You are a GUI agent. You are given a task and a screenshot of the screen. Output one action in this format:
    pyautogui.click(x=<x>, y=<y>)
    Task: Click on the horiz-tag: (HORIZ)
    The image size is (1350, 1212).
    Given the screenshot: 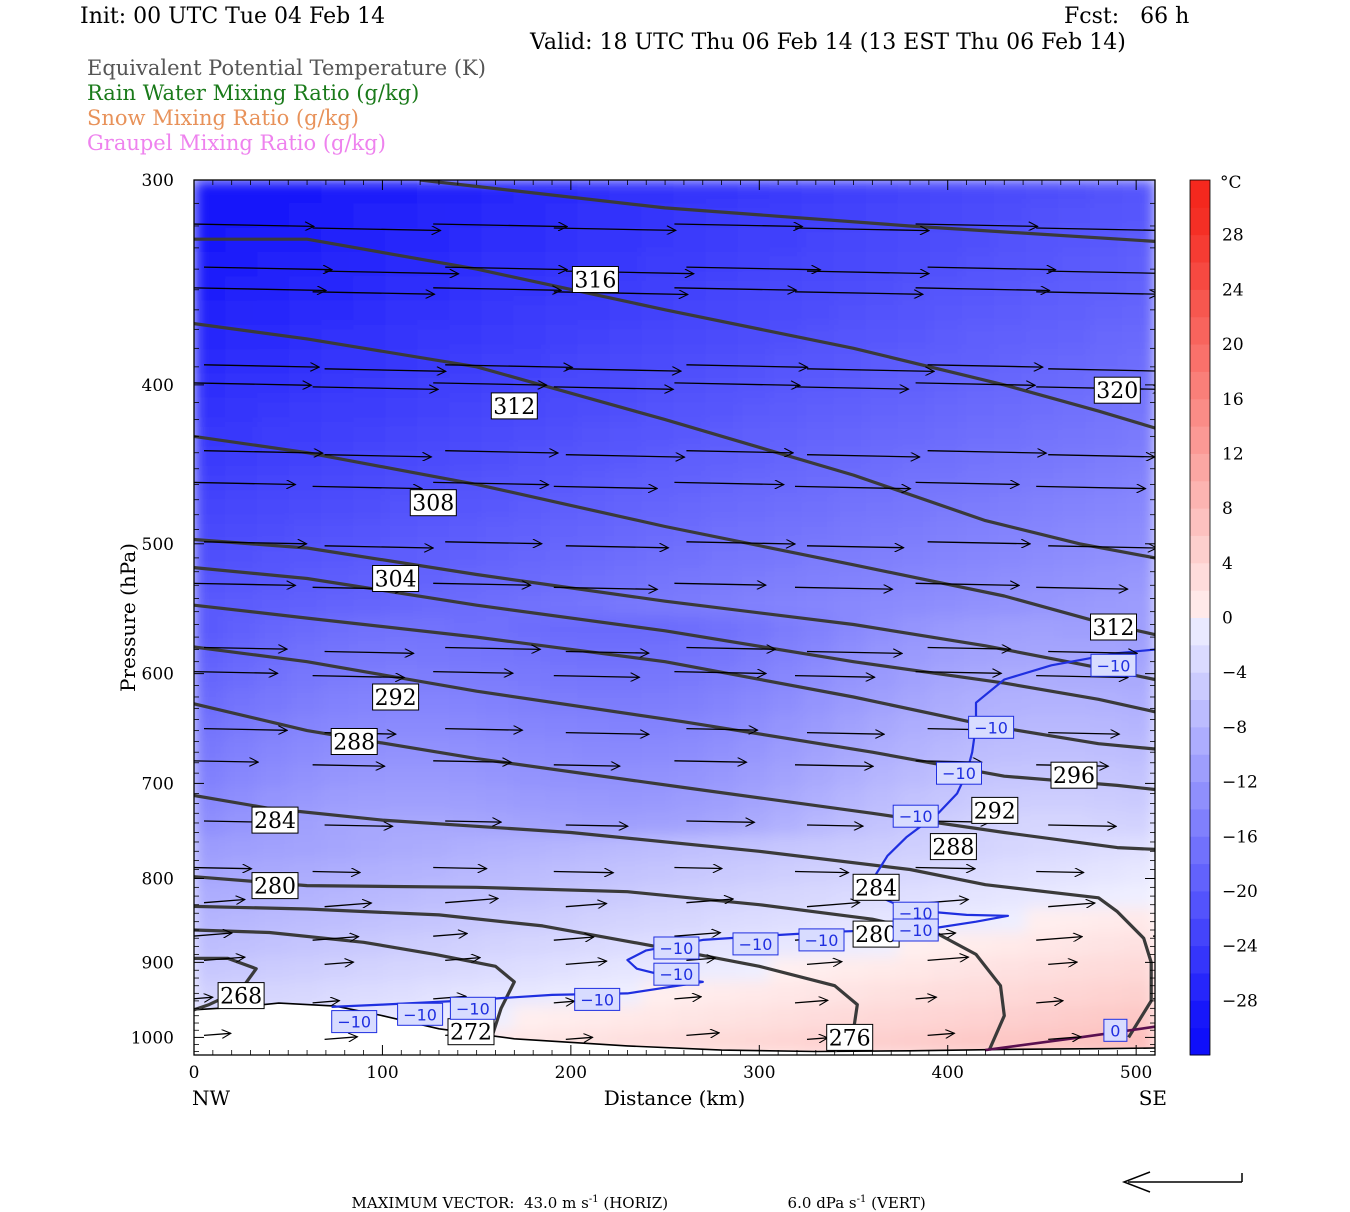 What is the action you would take?
    pyautogui.click(x=636, y=1203)
    